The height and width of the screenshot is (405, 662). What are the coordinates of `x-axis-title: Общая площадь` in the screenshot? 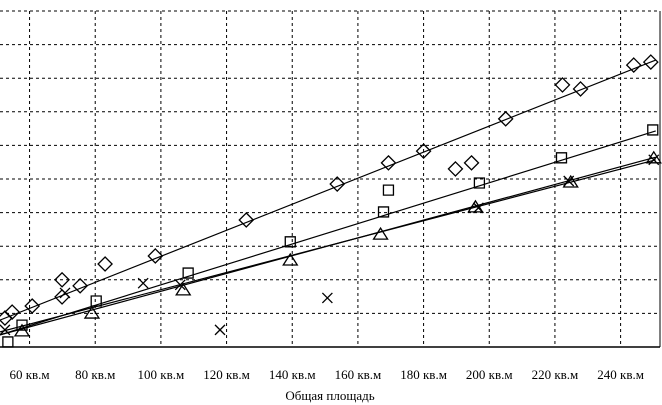 It's located at (329, 395).